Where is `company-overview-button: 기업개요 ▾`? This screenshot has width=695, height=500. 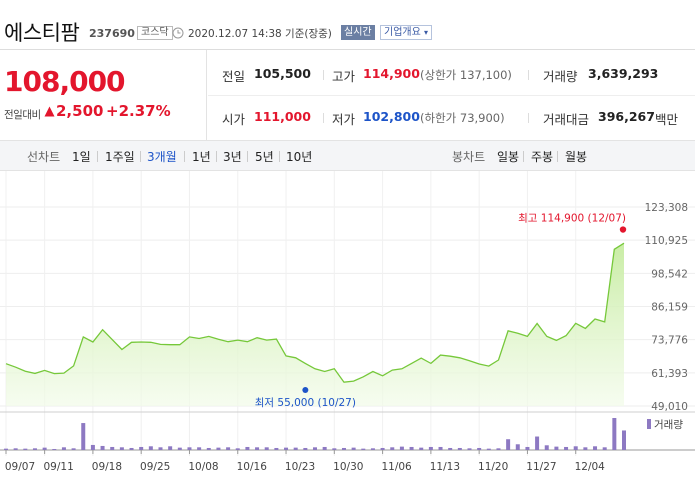 company-overview-button: 기업개요 ▾ is located at coordinates (406, 32).